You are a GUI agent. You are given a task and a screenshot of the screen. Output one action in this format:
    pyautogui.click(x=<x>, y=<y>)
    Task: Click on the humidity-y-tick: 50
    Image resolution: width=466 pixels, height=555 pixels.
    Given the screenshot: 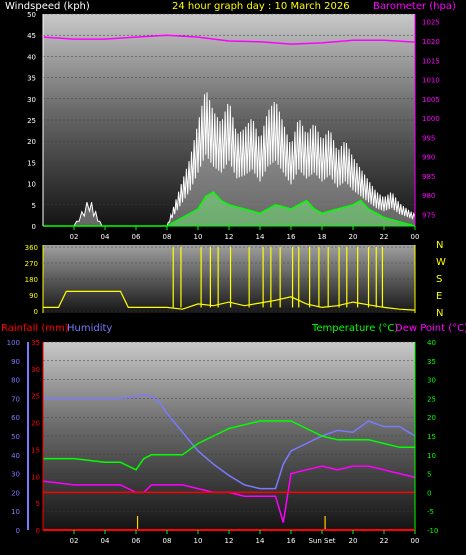 What is the action you would take?
    pyautogui.click(x=15, y=437)
    